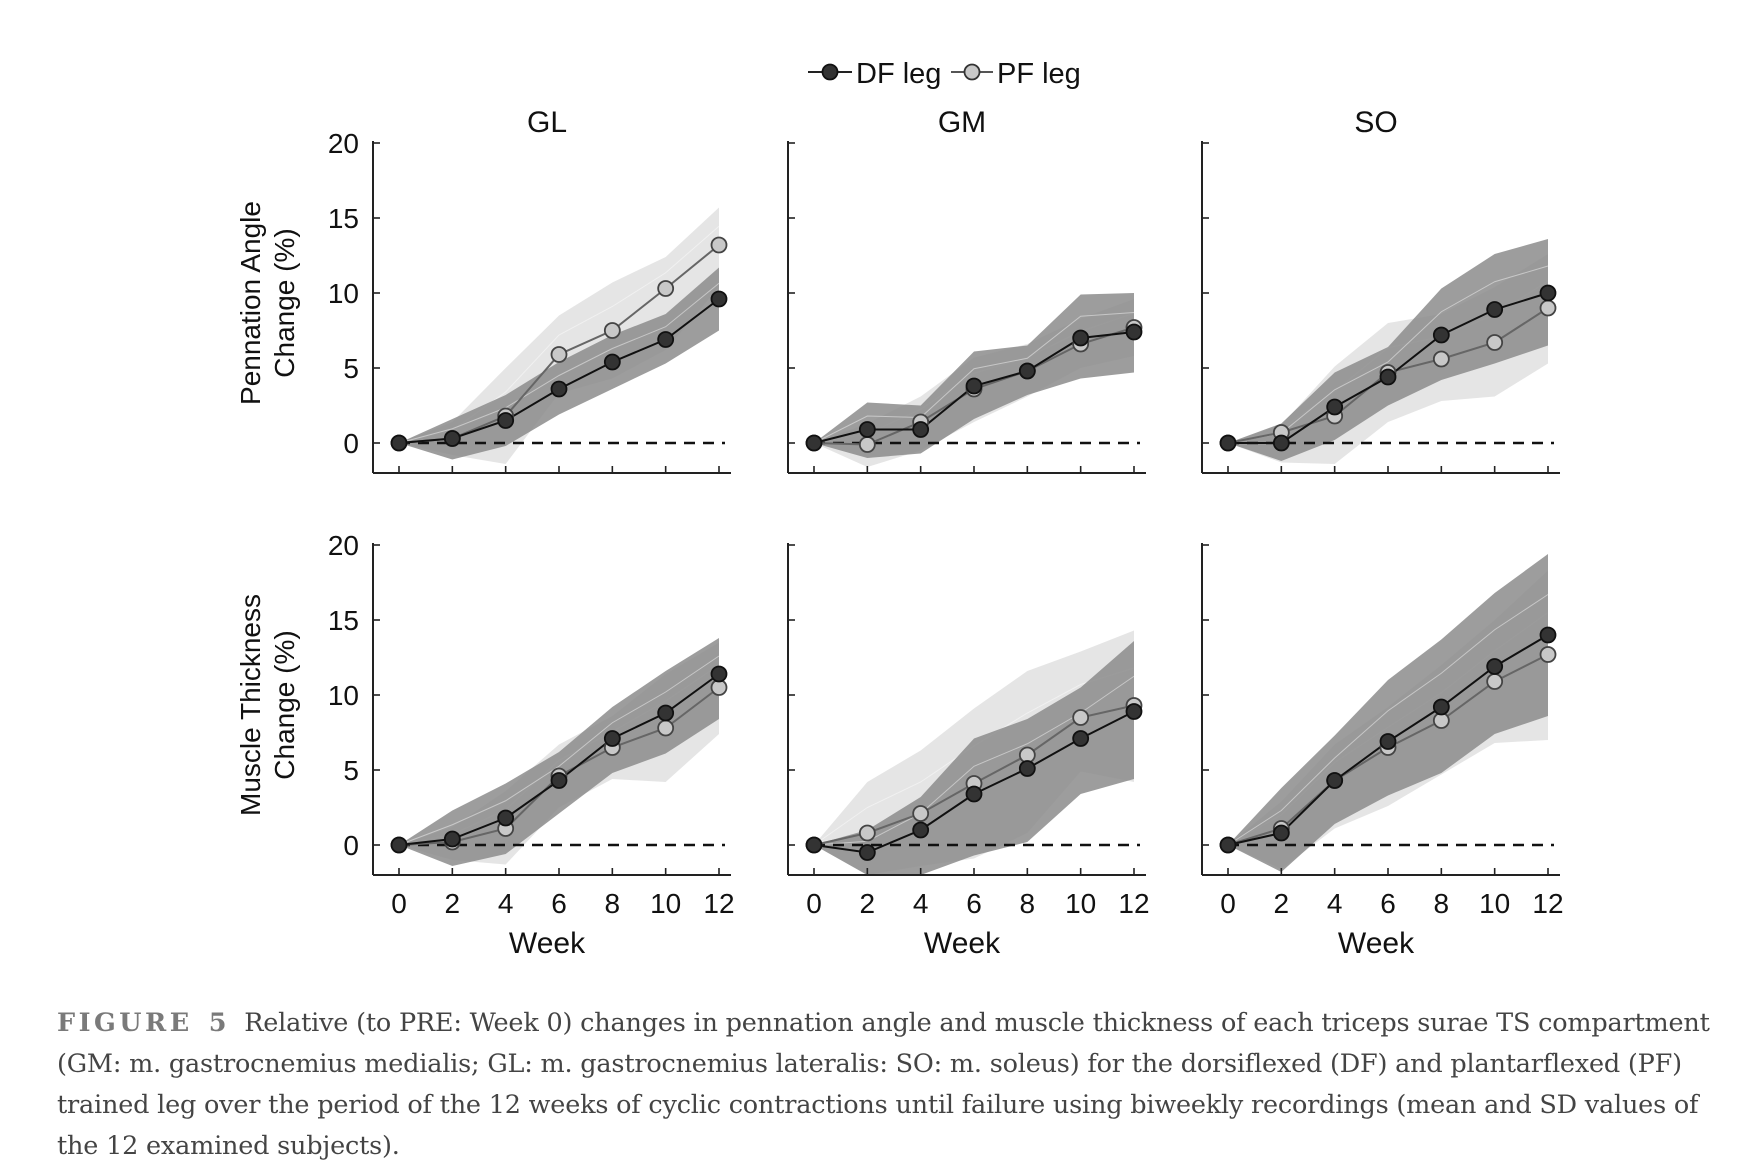 The image size is (1754, 1167). I want to click on y-tick-label: 10, so click(343, 695).